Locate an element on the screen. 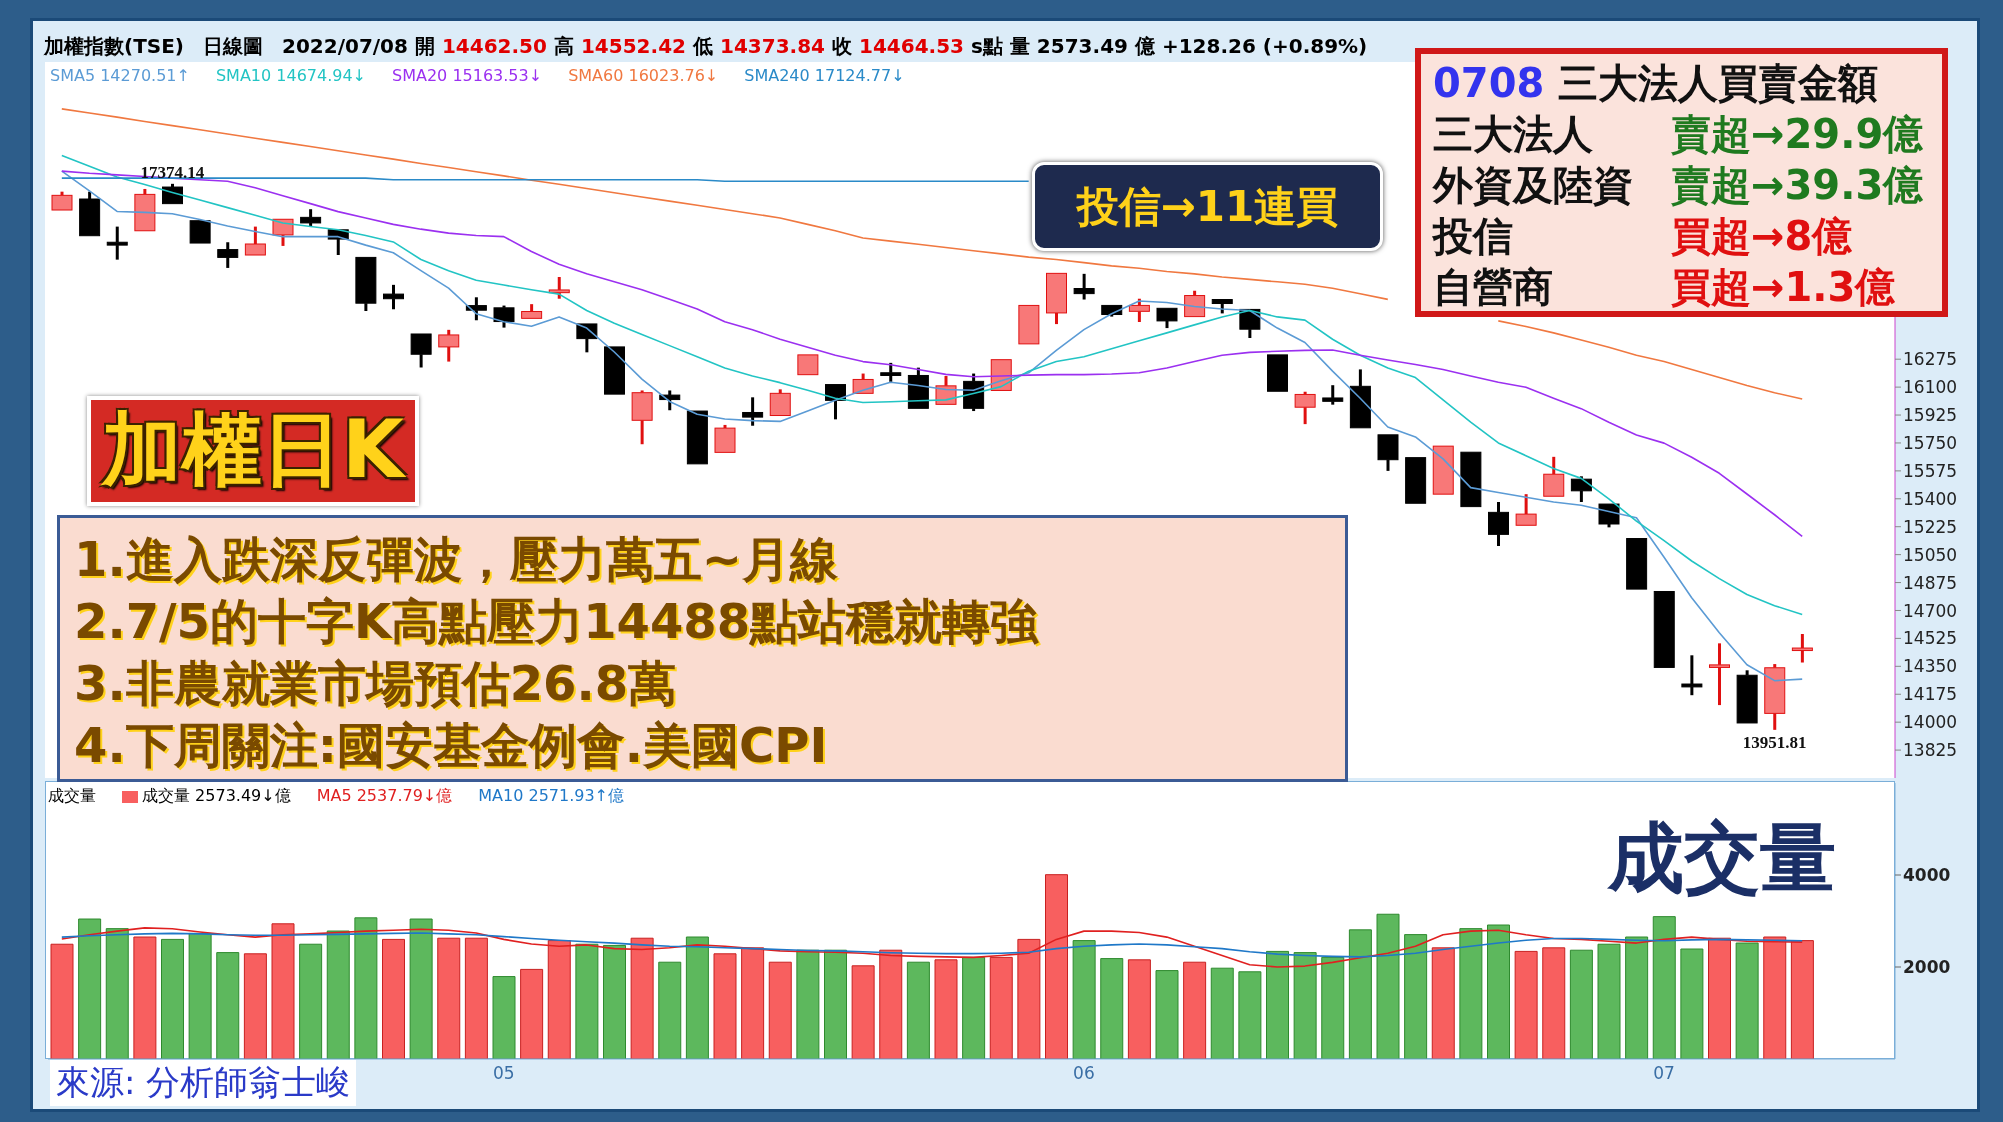 This screenshot has width=2003, height=1122. text: 14464.53 is located at coordinates (911, 46).